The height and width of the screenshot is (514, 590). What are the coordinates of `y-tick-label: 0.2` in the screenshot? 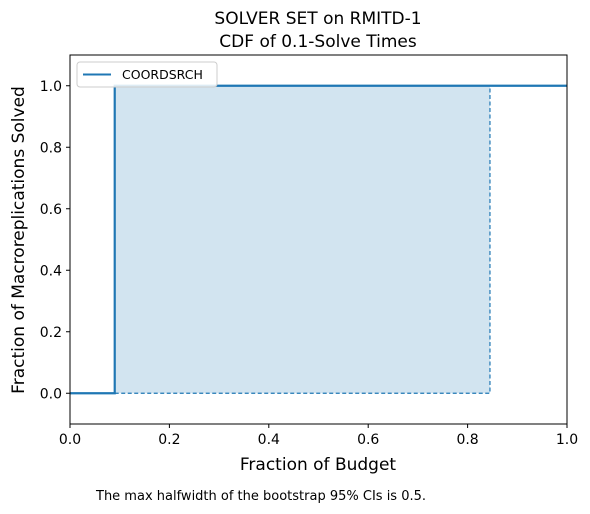 It's located at (51, 333).